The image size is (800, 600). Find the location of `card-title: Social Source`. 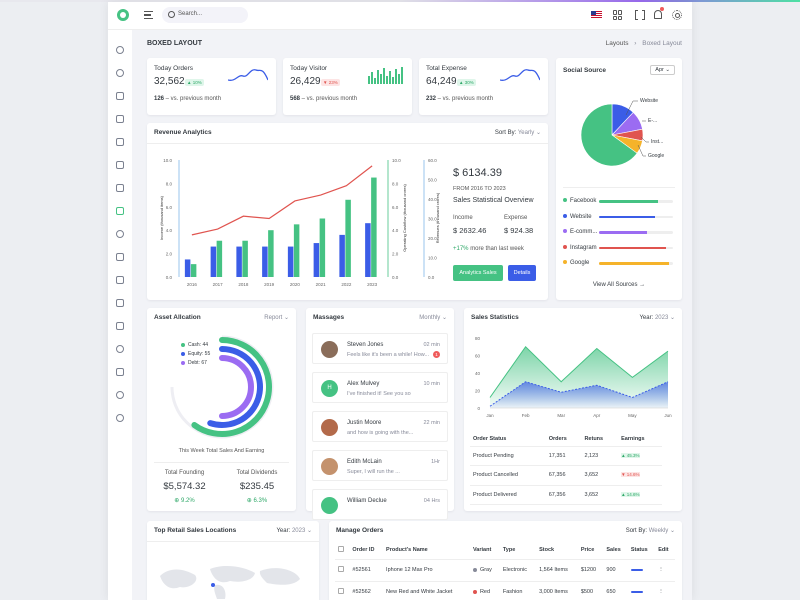

card-title: Social Source is located at coordinates (584, 70).